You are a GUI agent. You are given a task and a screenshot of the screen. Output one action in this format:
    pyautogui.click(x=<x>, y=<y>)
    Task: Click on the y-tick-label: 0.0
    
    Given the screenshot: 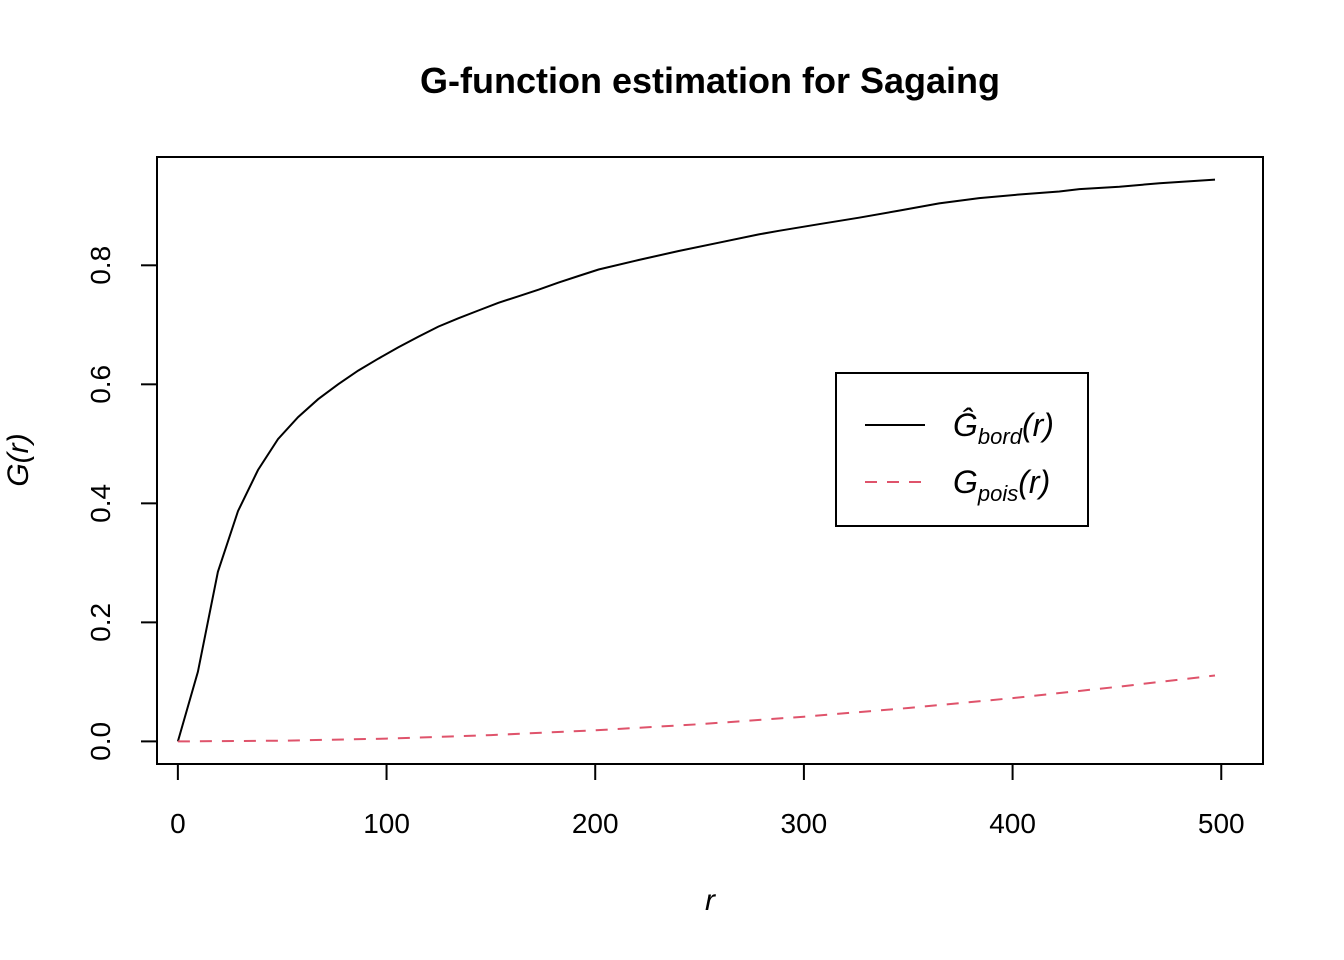 What is the action you would take?
    pyautogui.click(x=100, y=741)
    